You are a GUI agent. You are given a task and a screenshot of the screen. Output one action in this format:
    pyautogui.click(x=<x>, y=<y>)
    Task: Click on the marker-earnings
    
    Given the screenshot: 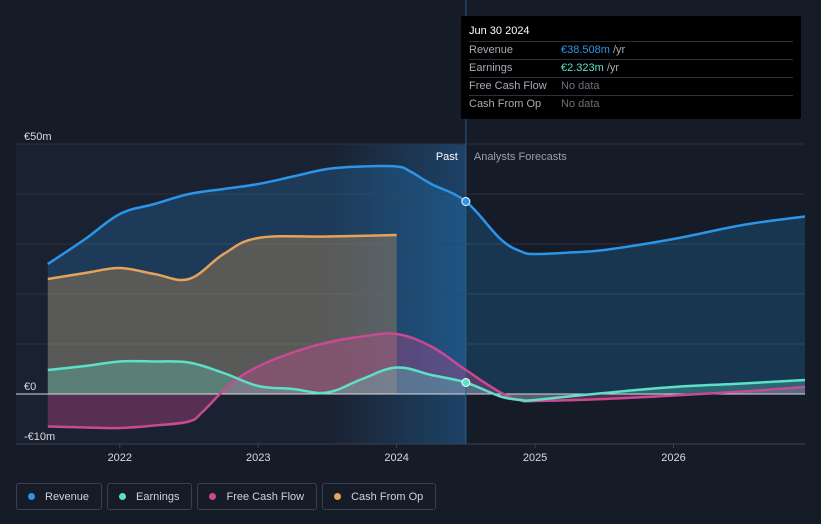 What is the action you would take?
    pyautogui.click(x=466, y=382)
    